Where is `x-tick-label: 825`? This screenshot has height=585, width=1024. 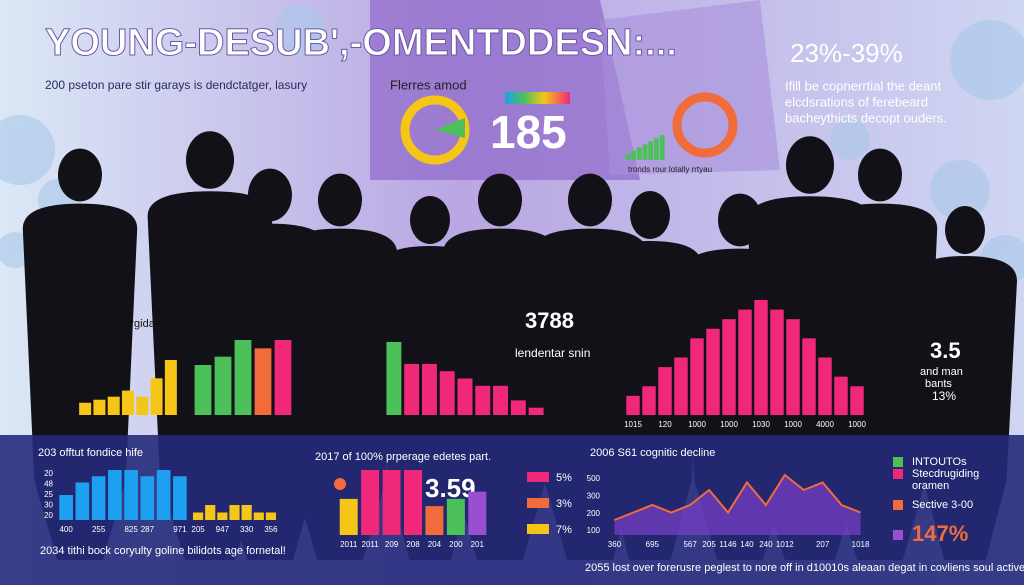
x-tick-label: 825 is located at coordinates (131, 529).